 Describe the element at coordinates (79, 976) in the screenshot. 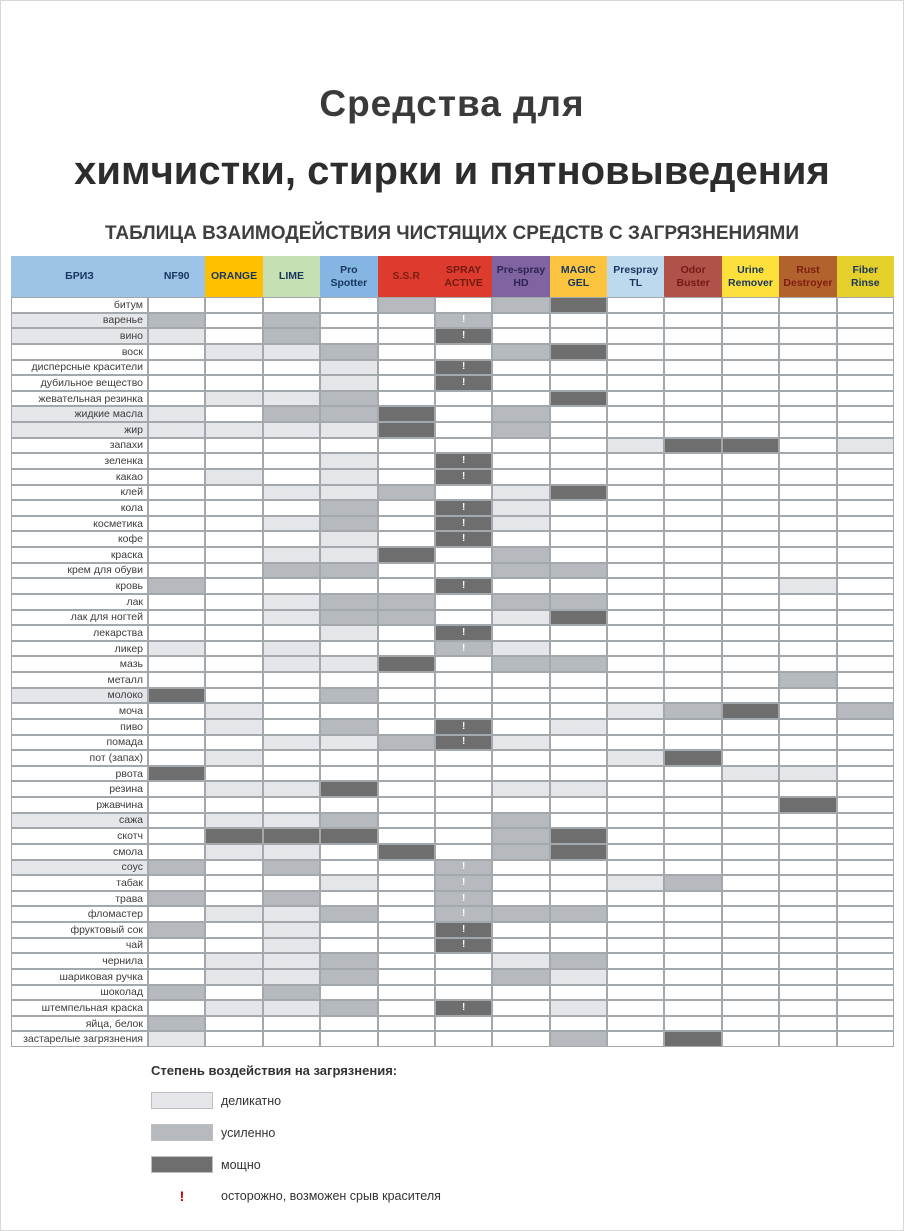

I see `row-label-cell: шариковая ручка` at that location.